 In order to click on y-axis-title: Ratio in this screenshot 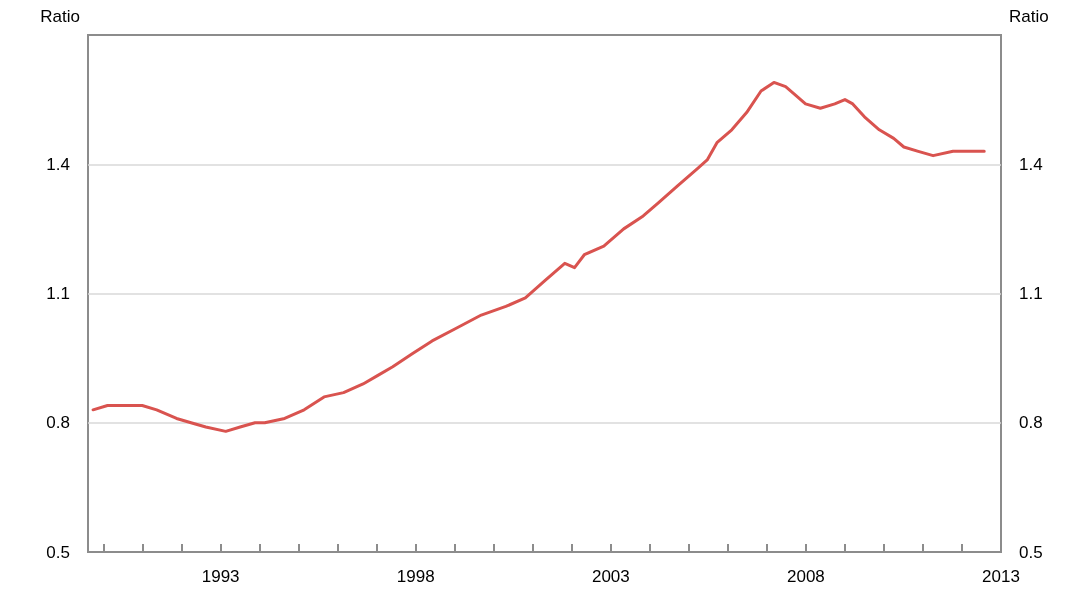, I will do `click(60, 16)`.